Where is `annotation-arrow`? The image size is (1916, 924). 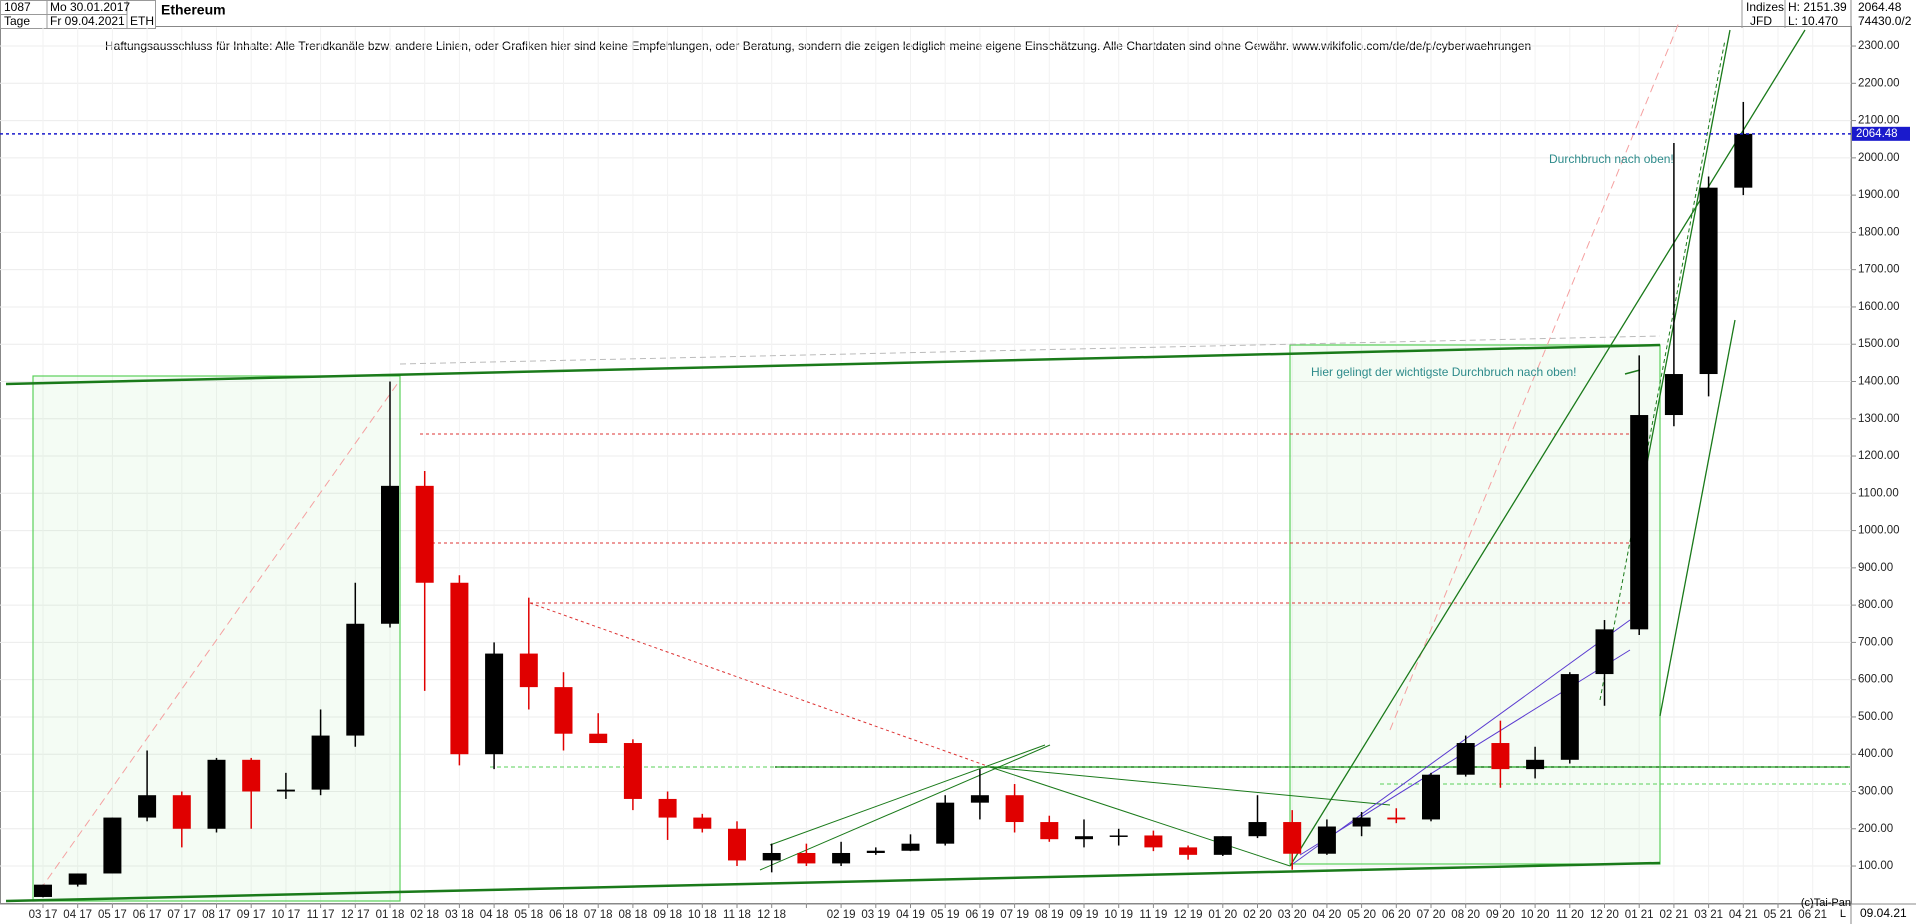 annotation-arrow is located at coordinates (1632, 372).